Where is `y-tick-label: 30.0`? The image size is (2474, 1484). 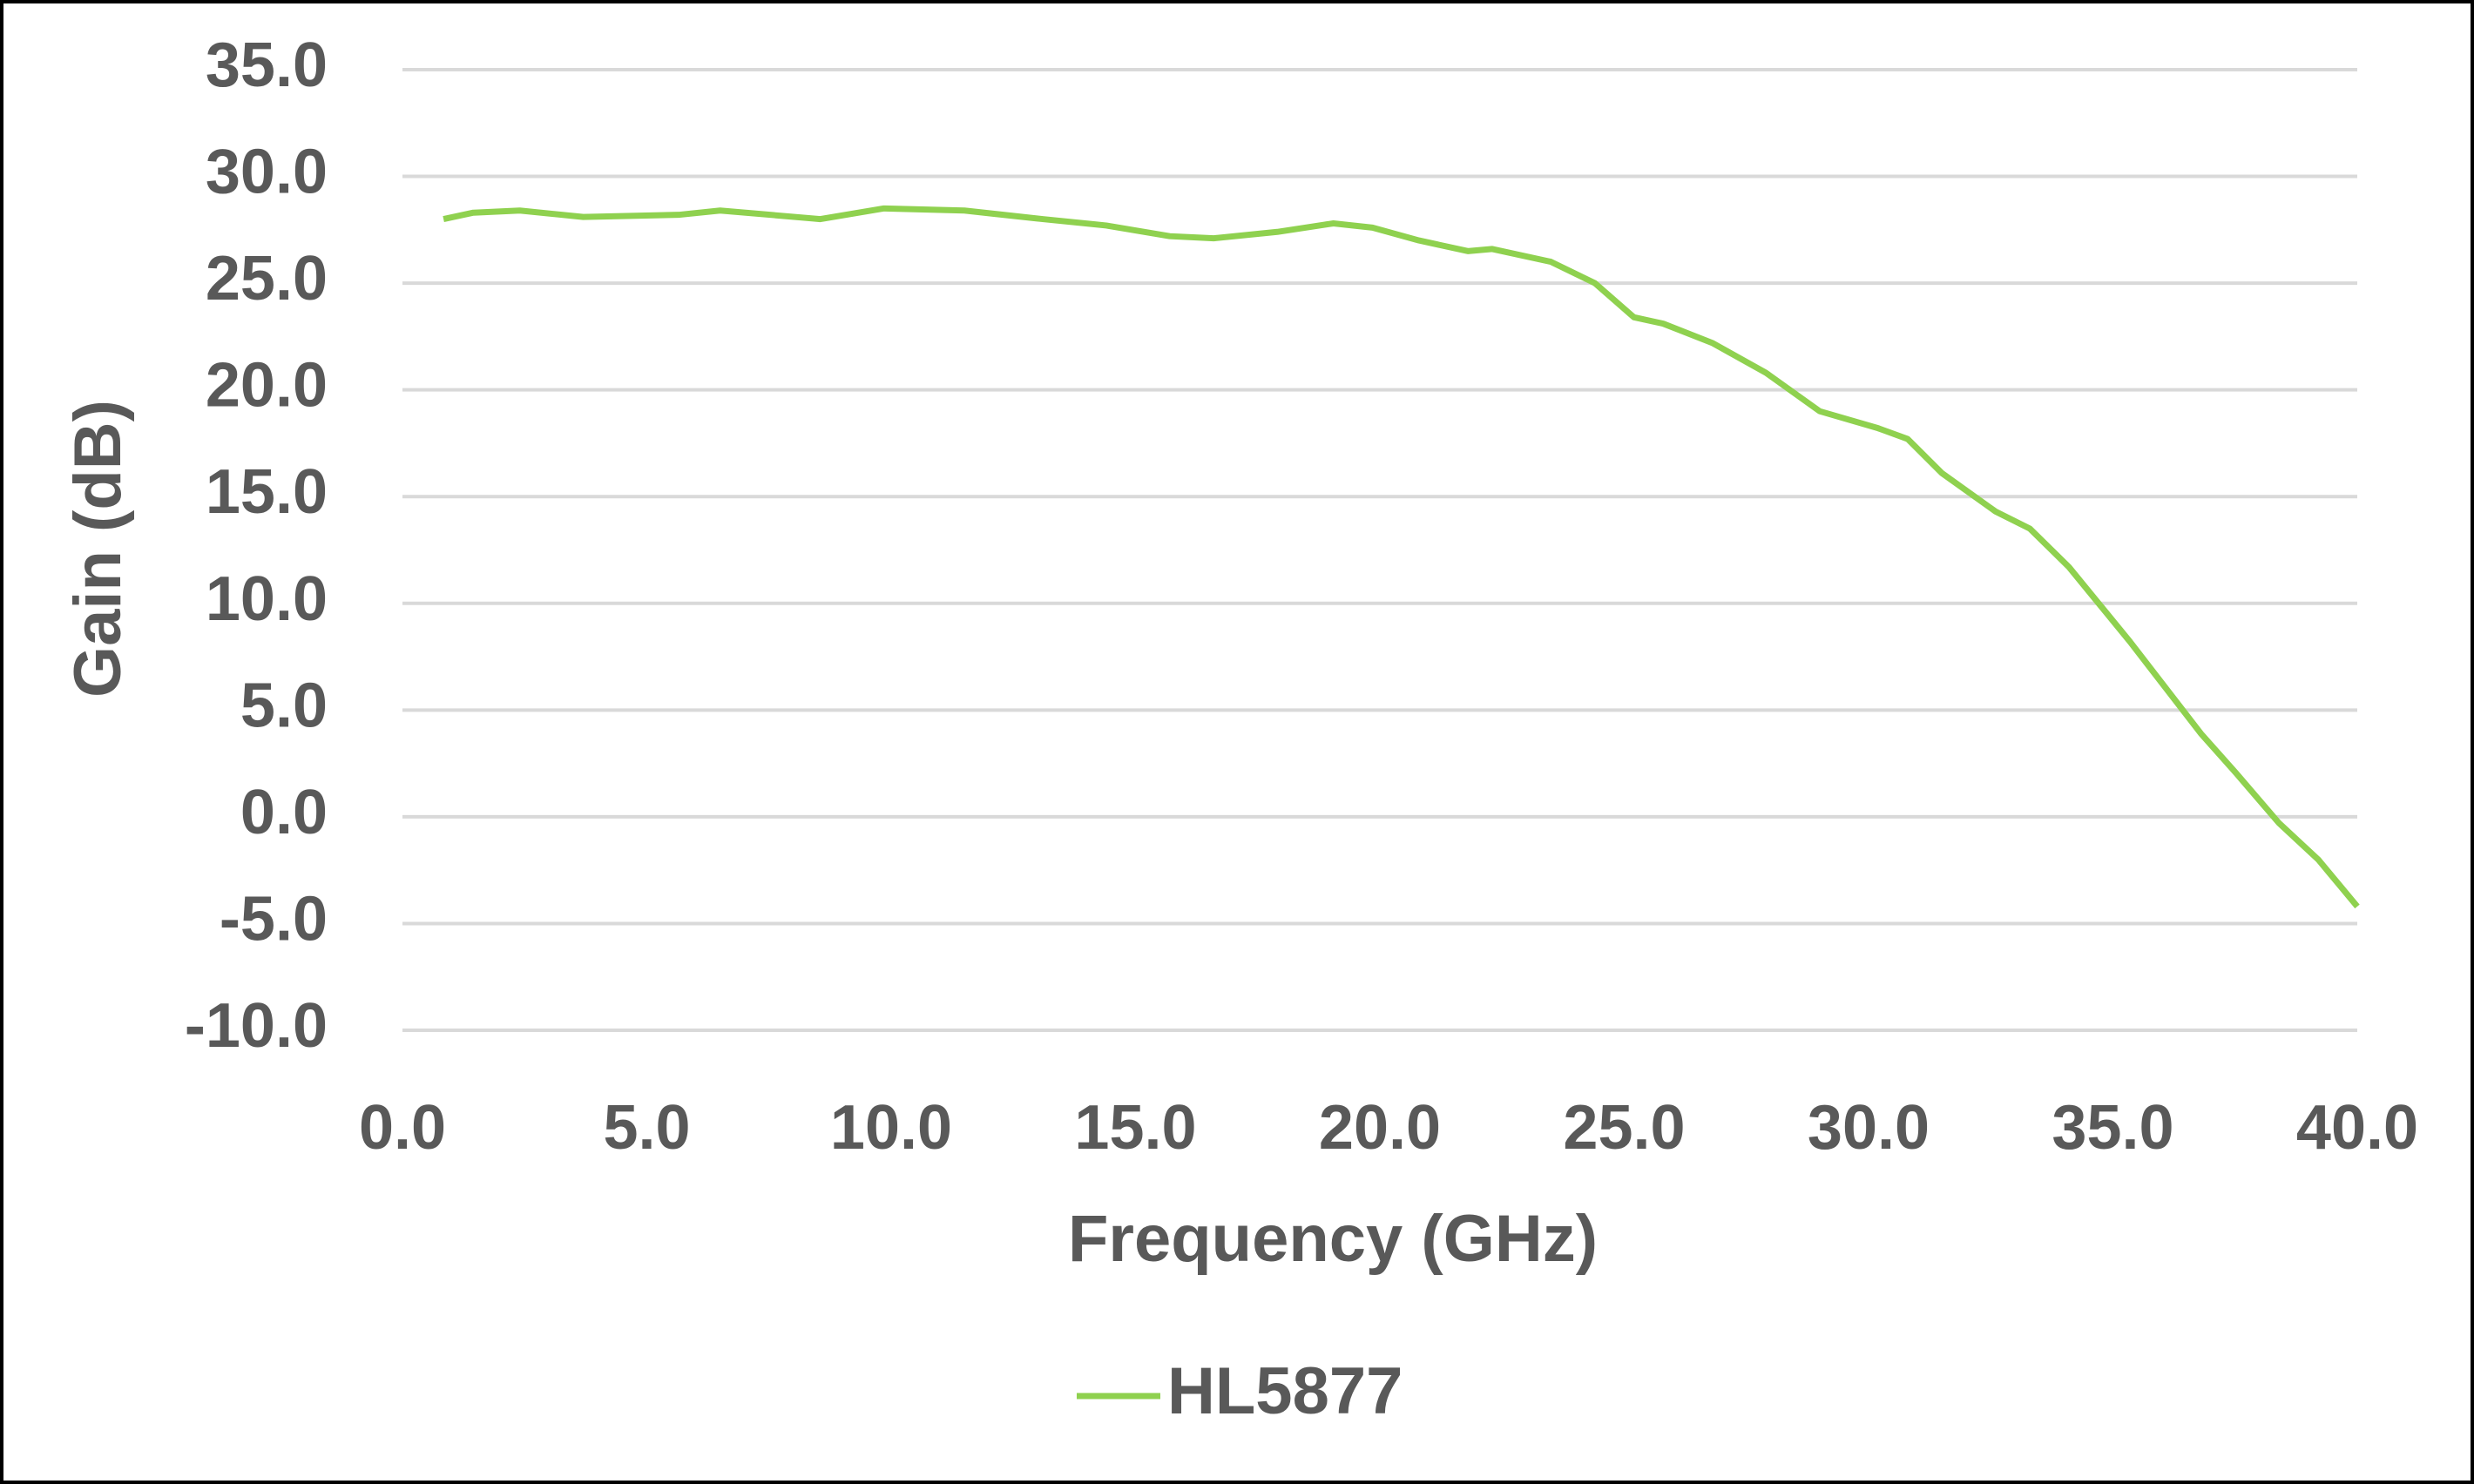 y-tick-label: 30.0 is located at coordinates (267, 173).